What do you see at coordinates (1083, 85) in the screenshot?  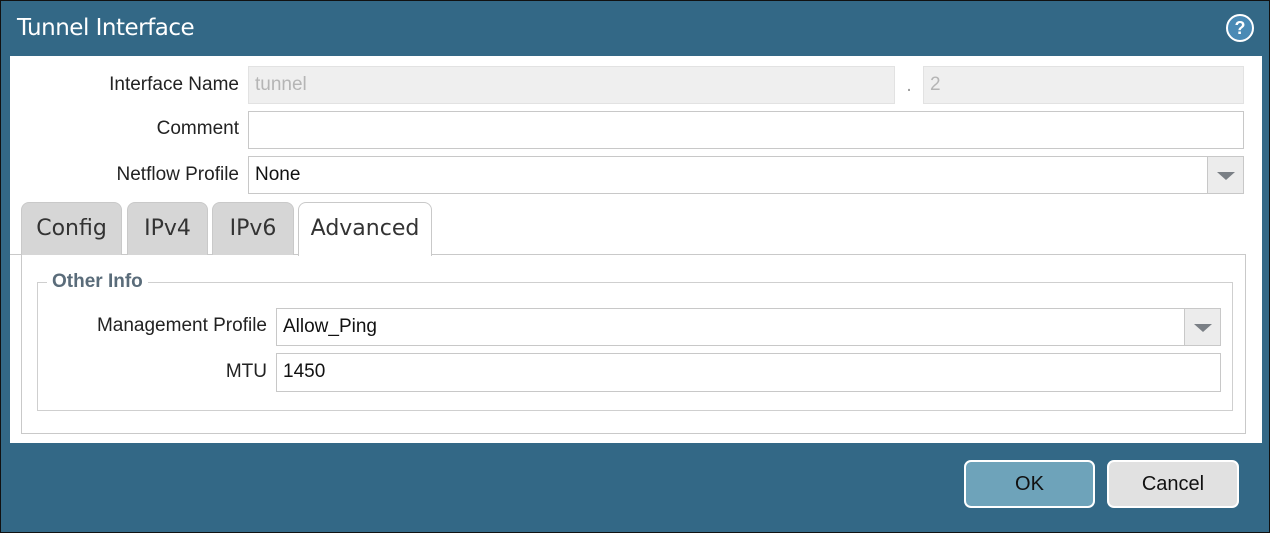 I see `text-input: 2` at bounding box center [1083, 85].